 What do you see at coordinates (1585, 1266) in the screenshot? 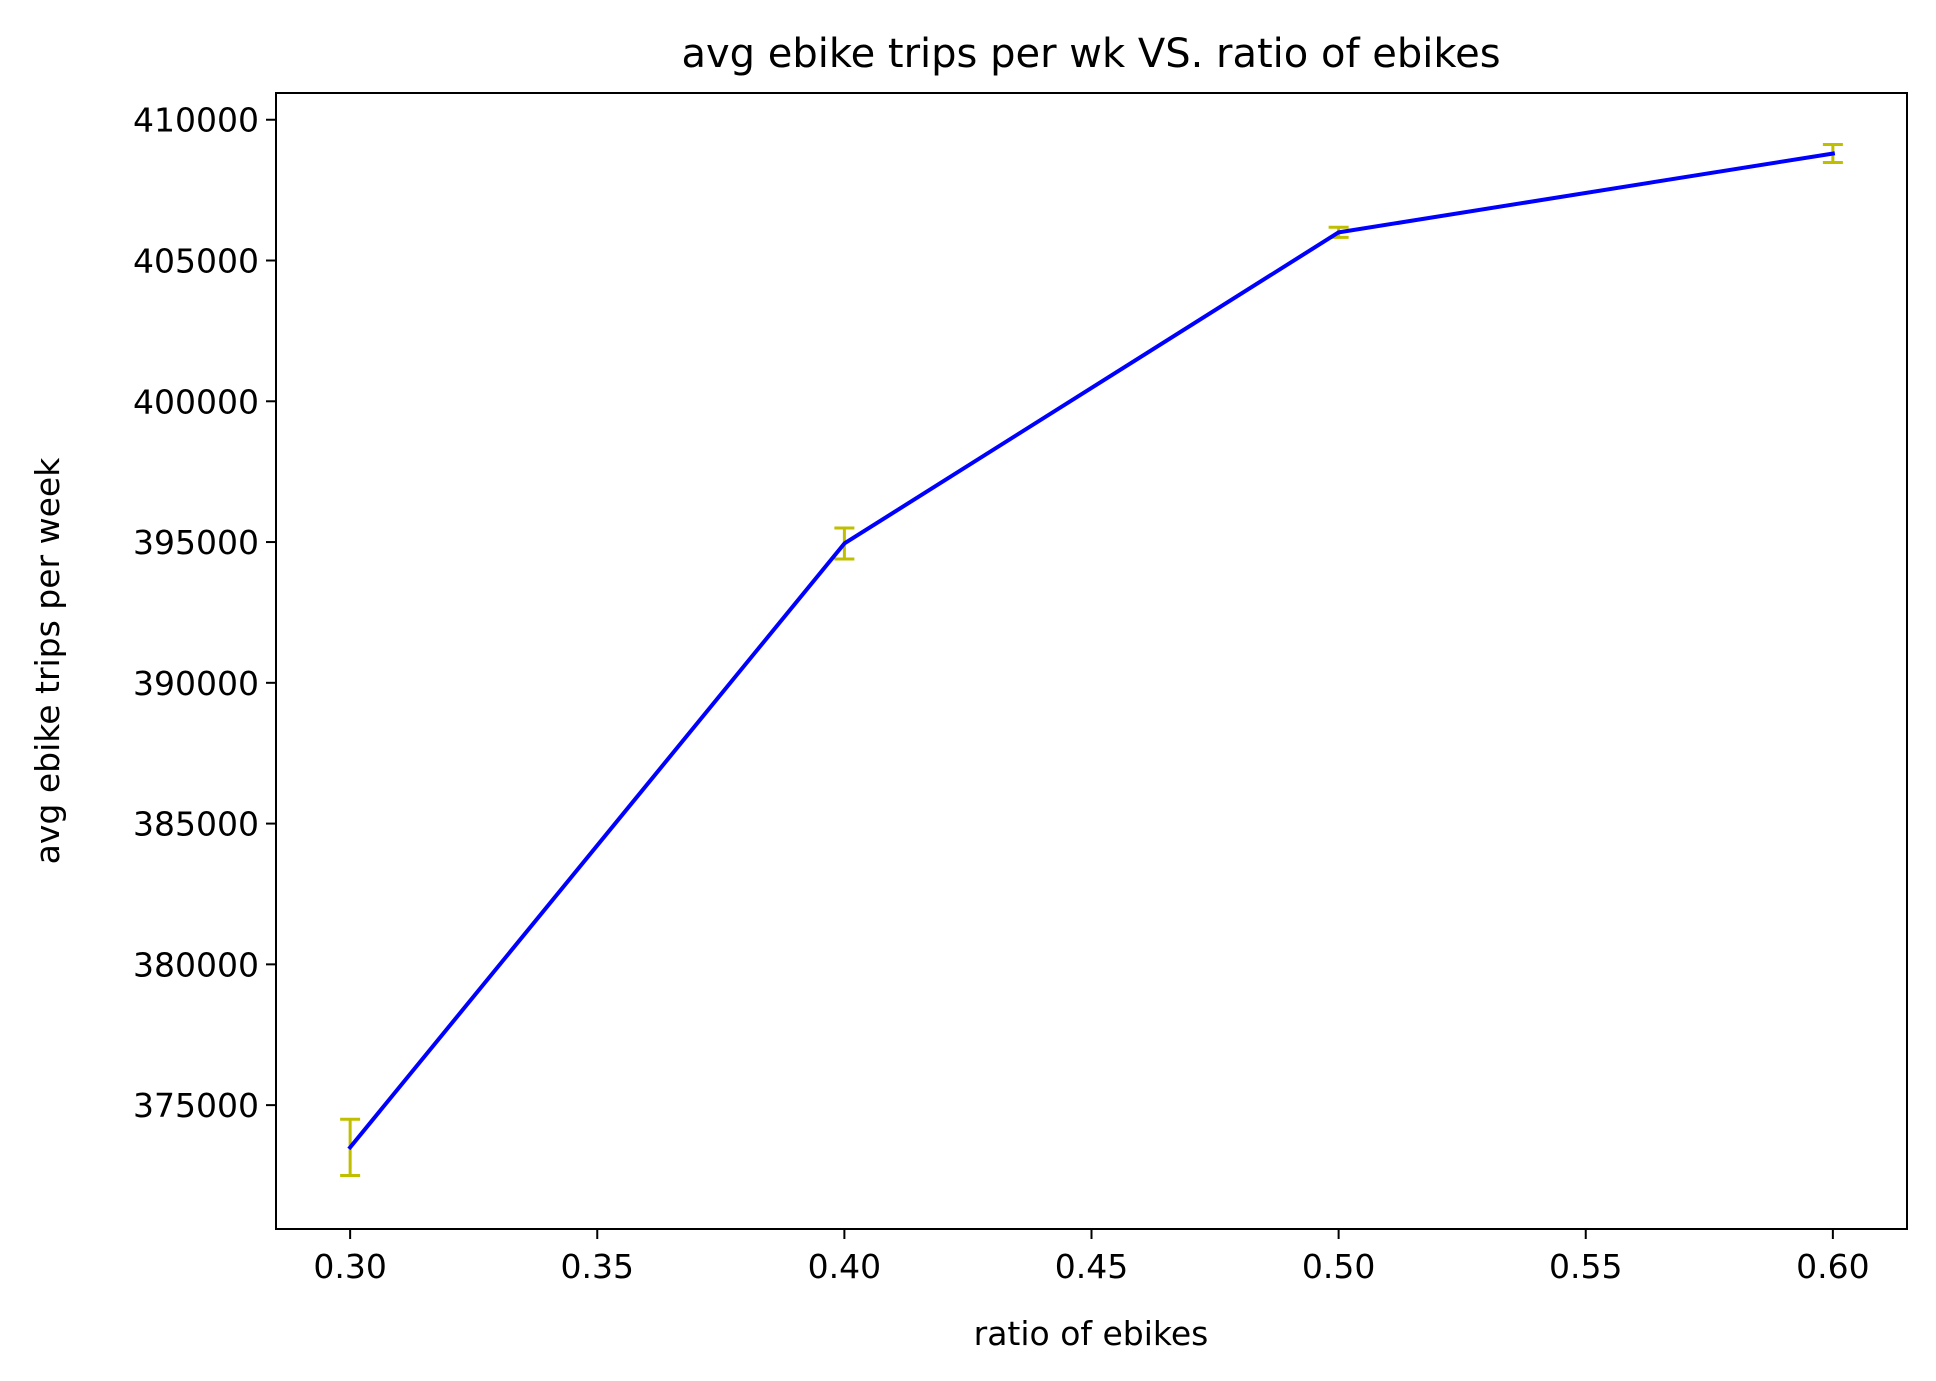
I see `x-tick-label: 0.55` at bounding box center [1585, 1266].